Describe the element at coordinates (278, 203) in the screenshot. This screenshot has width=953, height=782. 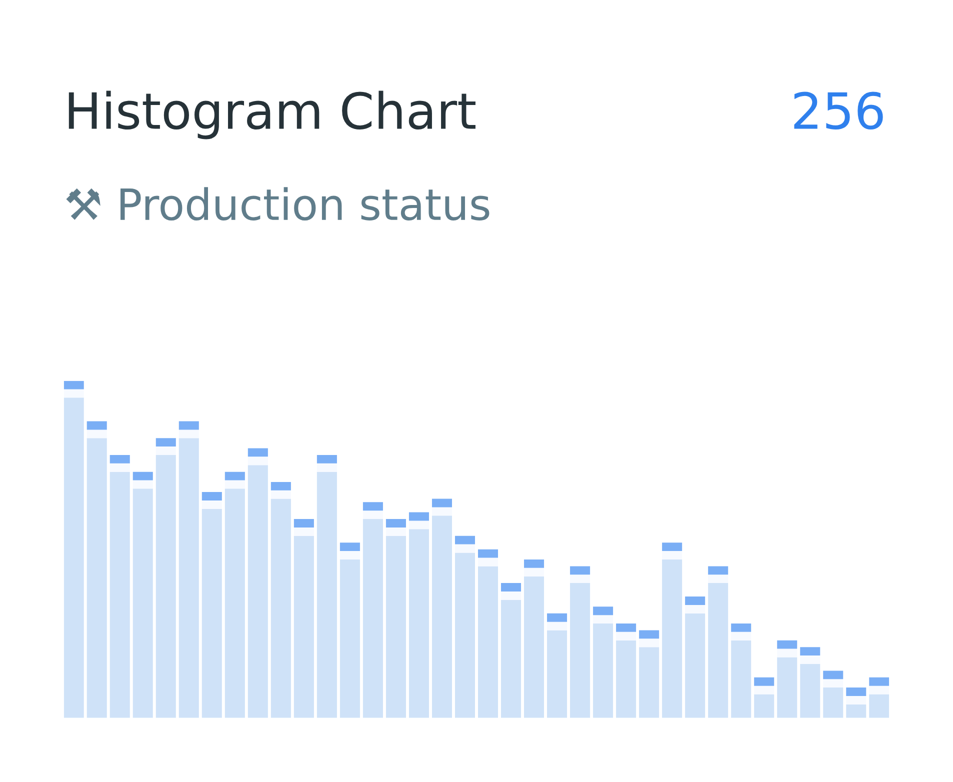
I see `chart-subtitle: ⚒ Production status` at that location.